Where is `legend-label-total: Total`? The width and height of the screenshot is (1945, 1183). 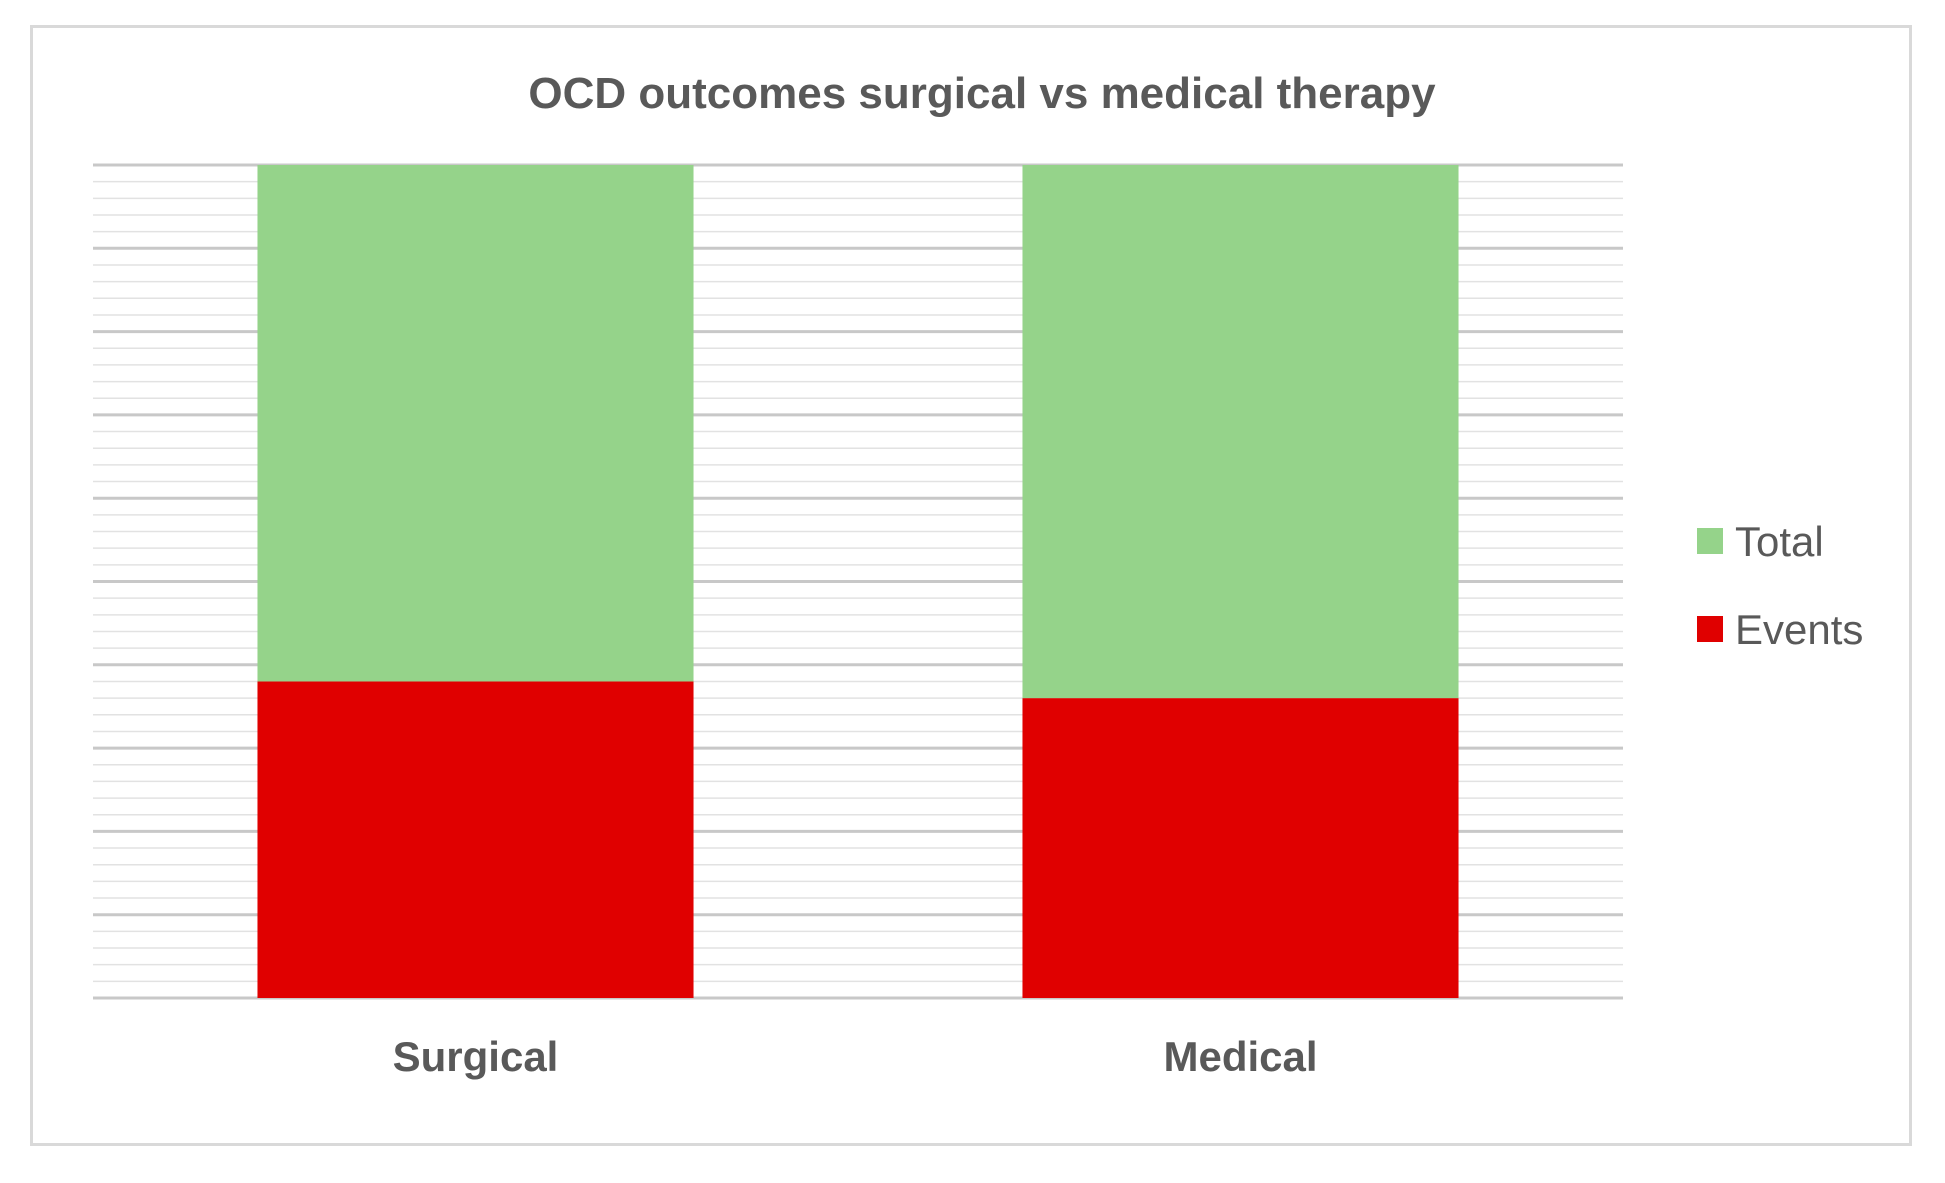 legend-label-total: Total is located at coordinates (1779, 541).